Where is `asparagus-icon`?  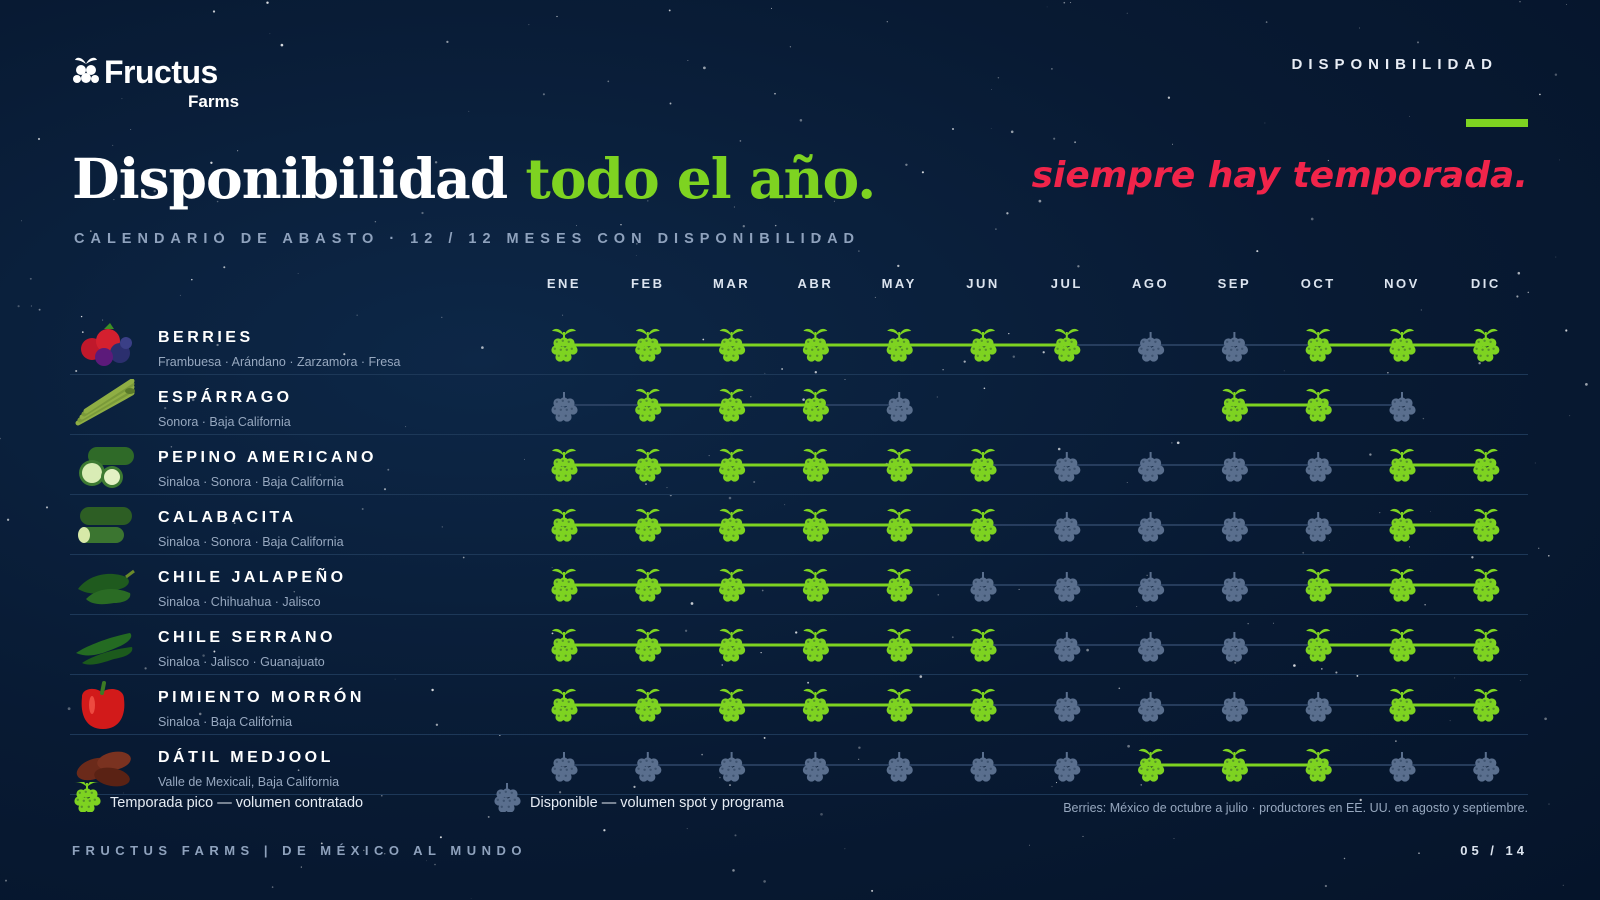 asparagus-icon is located at coordinates (105, 402).